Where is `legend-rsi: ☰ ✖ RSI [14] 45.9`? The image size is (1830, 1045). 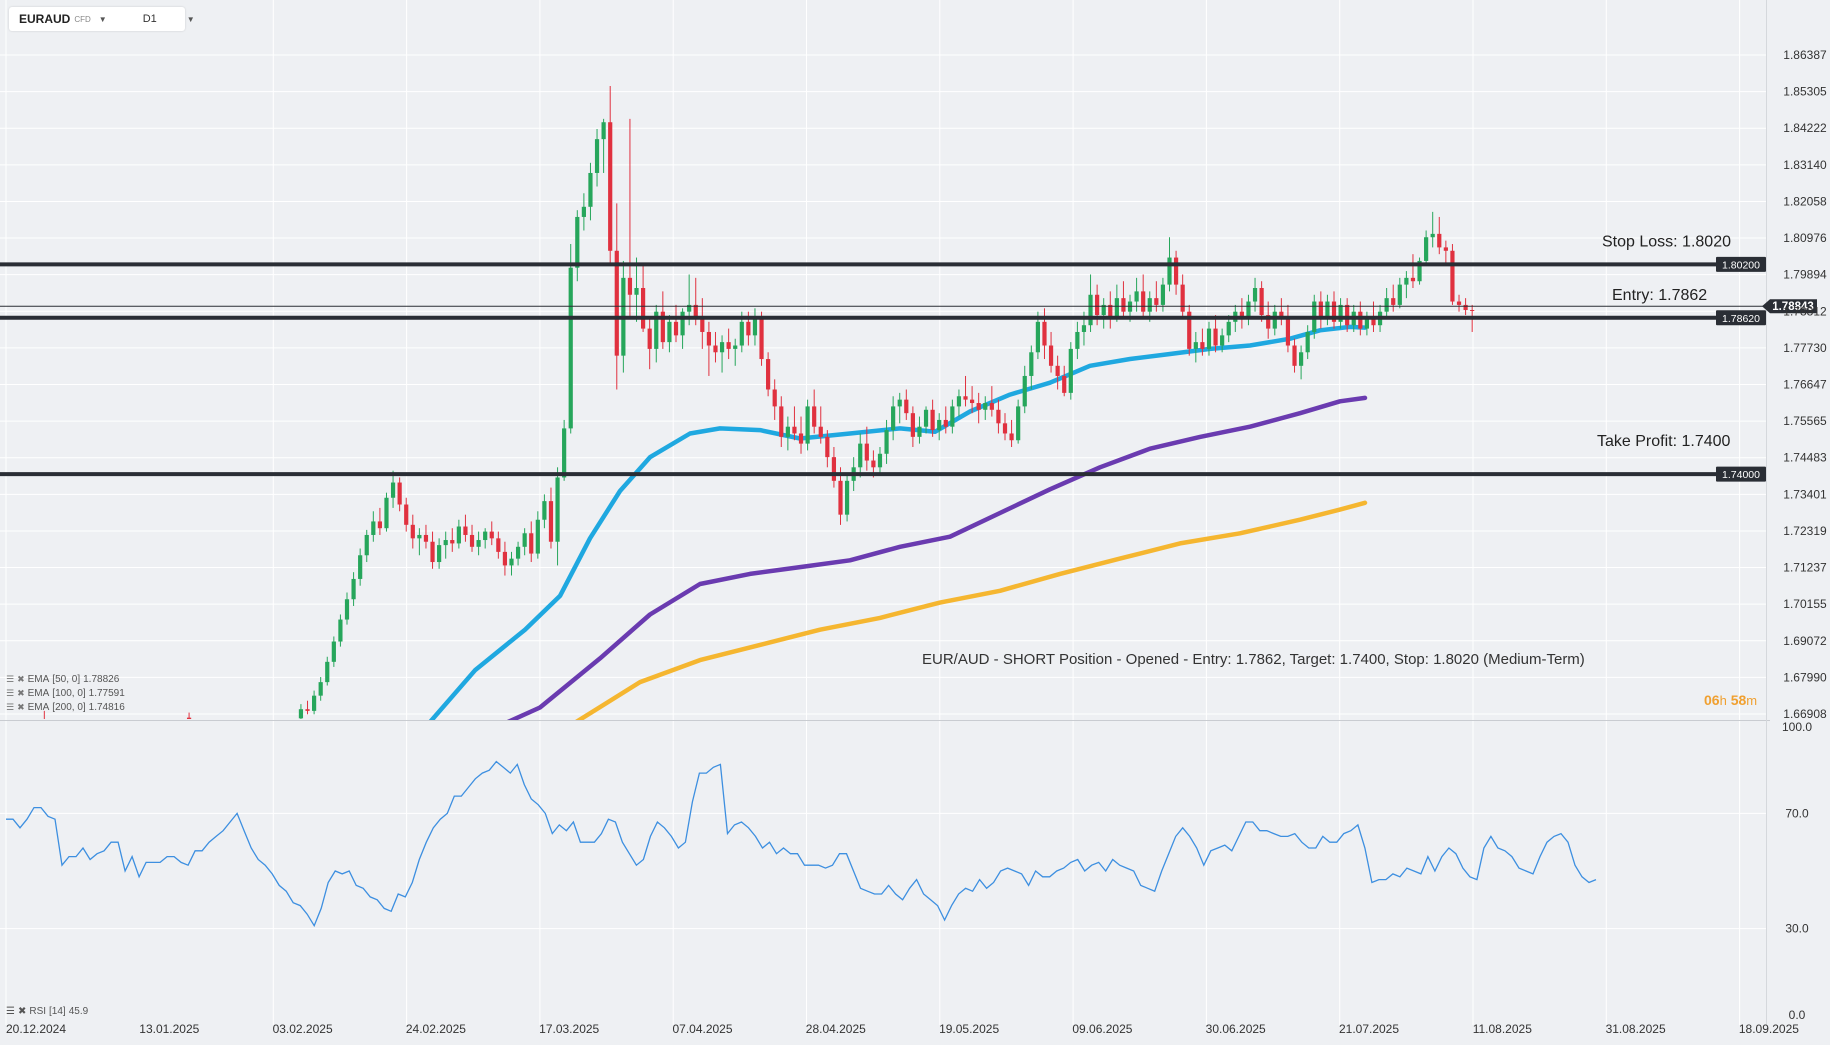 legend-rsi: ☰ ✖ RSI [14] 45.9 is located at coordinates (47, 1011).